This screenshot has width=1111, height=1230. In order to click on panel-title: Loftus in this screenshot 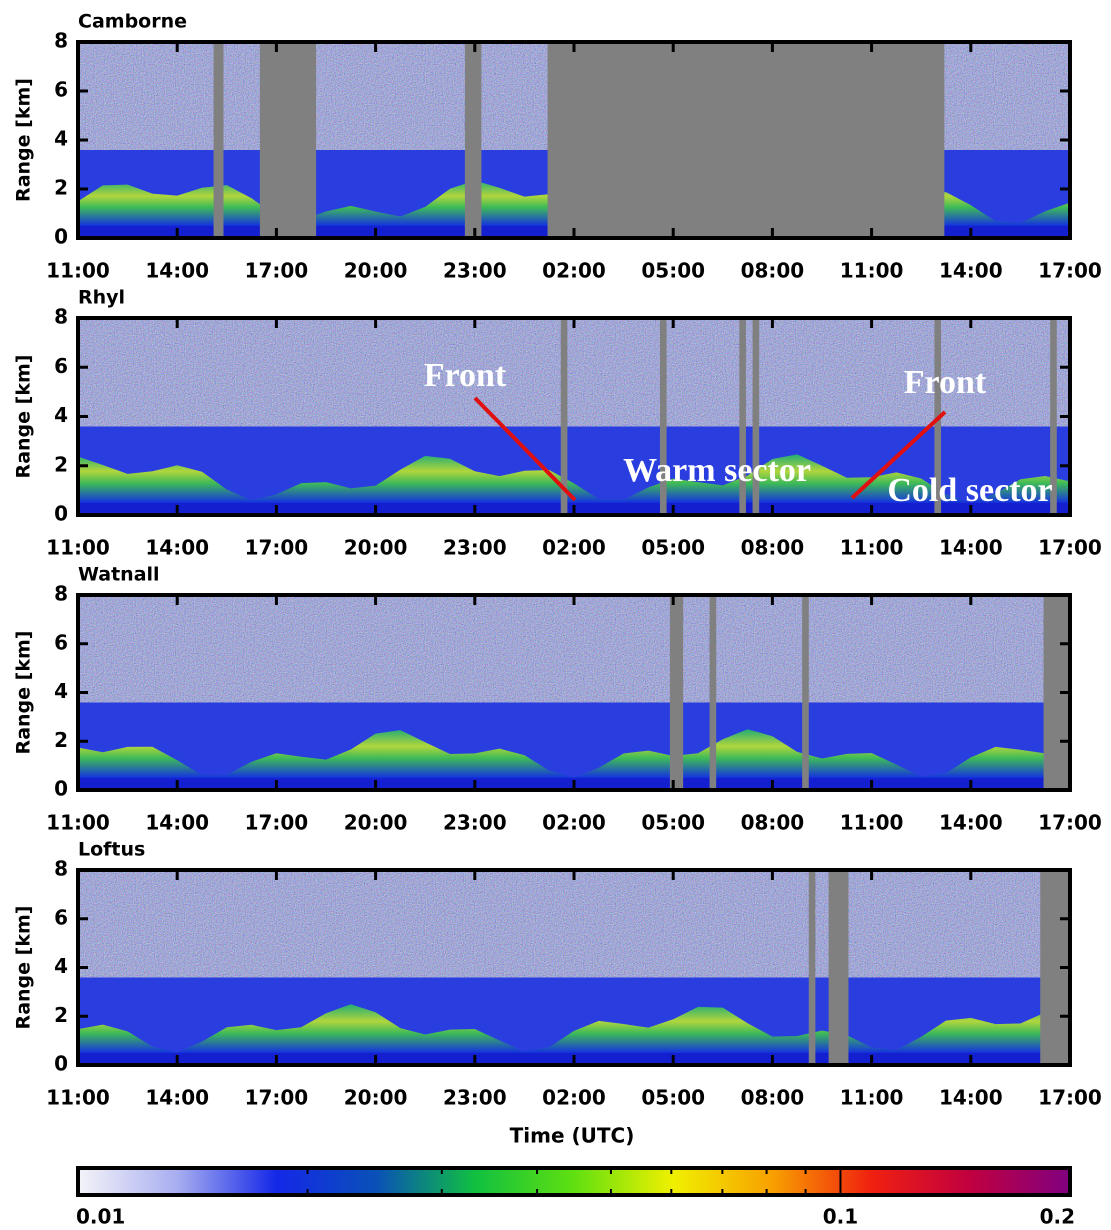, I will do `click(111, 850)`.